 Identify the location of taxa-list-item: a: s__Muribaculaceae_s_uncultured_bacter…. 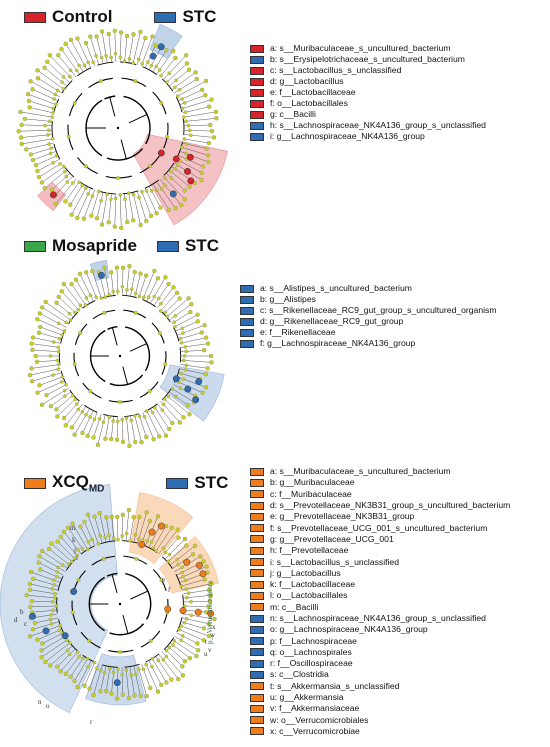
(368, 48).